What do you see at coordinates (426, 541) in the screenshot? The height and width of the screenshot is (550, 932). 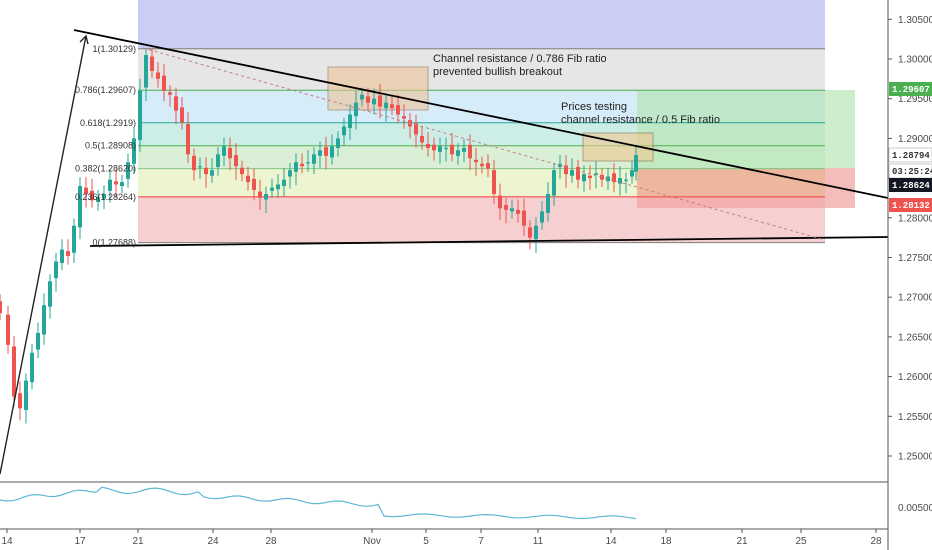 I see `x-tick-label: 5` at bounding box center [426, 541].